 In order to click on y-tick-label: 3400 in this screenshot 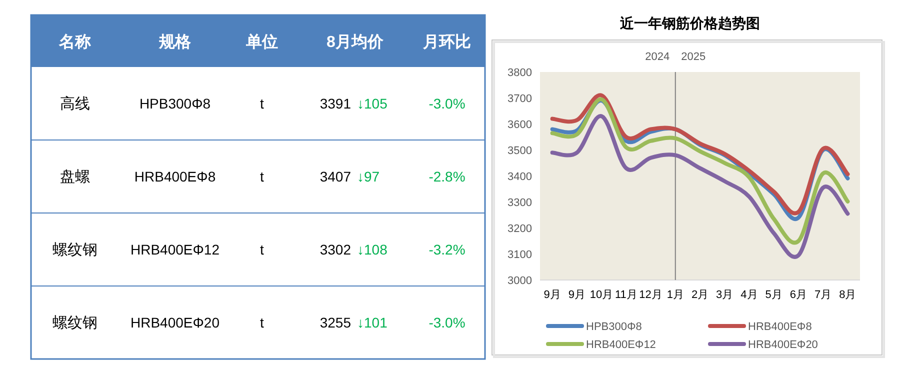, I will do `click(520, 177)`.